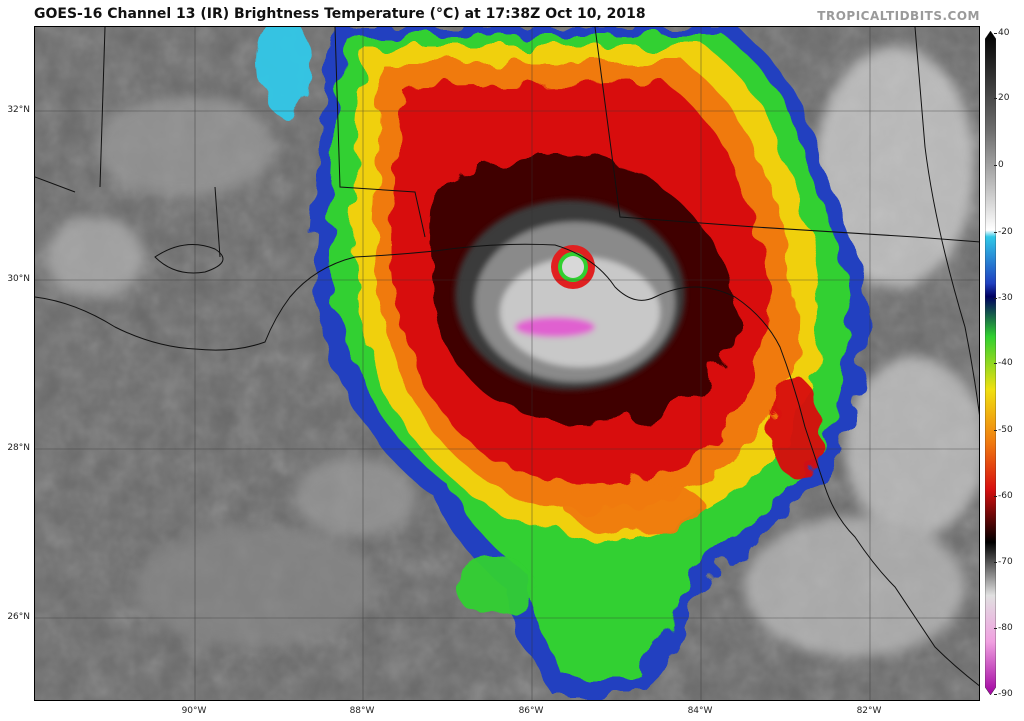  What do you see at coordinates (1001, 33) in the screenshot?
I see `colorbar-tick-40: 40` at bounding box center [1001, 33].